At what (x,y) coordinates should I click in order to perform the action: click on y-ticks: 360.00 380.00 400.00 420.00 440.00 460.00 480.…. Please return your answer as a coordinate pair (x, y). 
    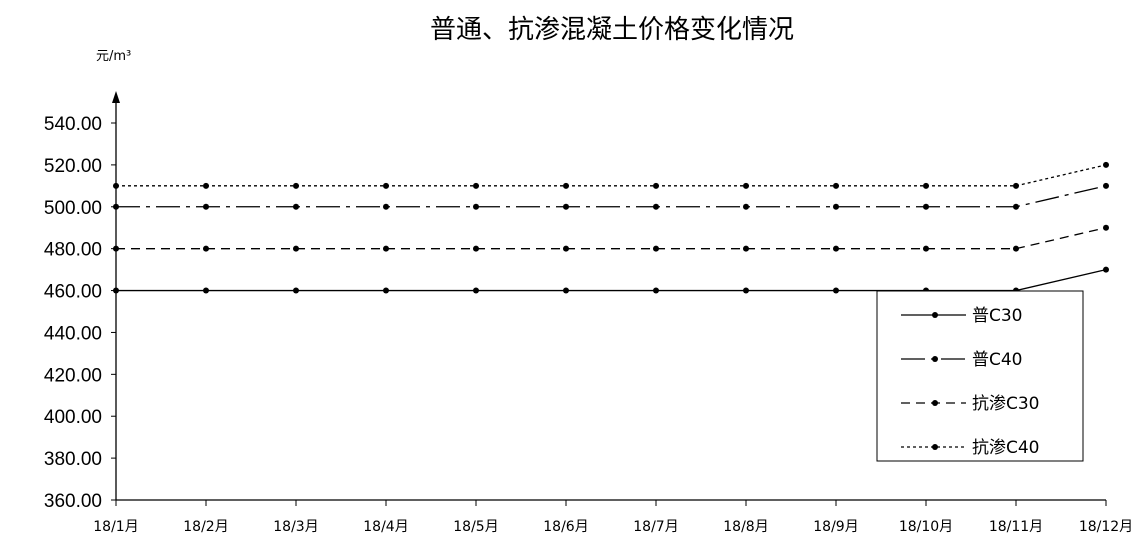
    Looking at the image, I should click on (80, 313).